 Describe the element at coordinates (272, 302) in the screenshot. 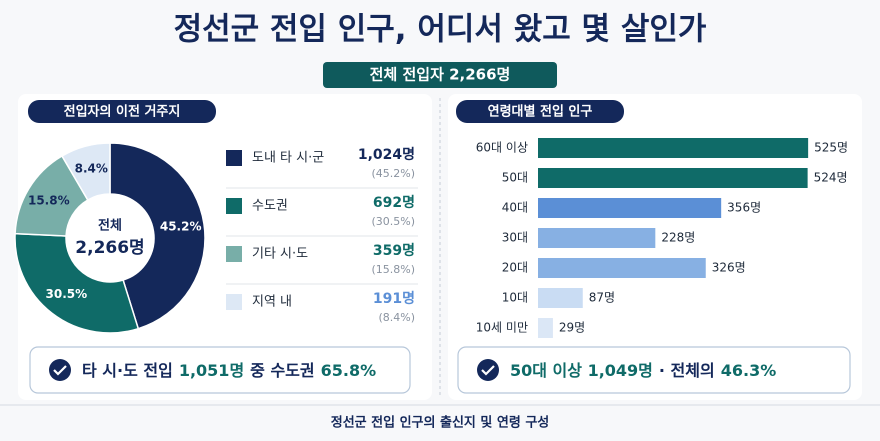

I see `legend-label: 지역 내` at that location.